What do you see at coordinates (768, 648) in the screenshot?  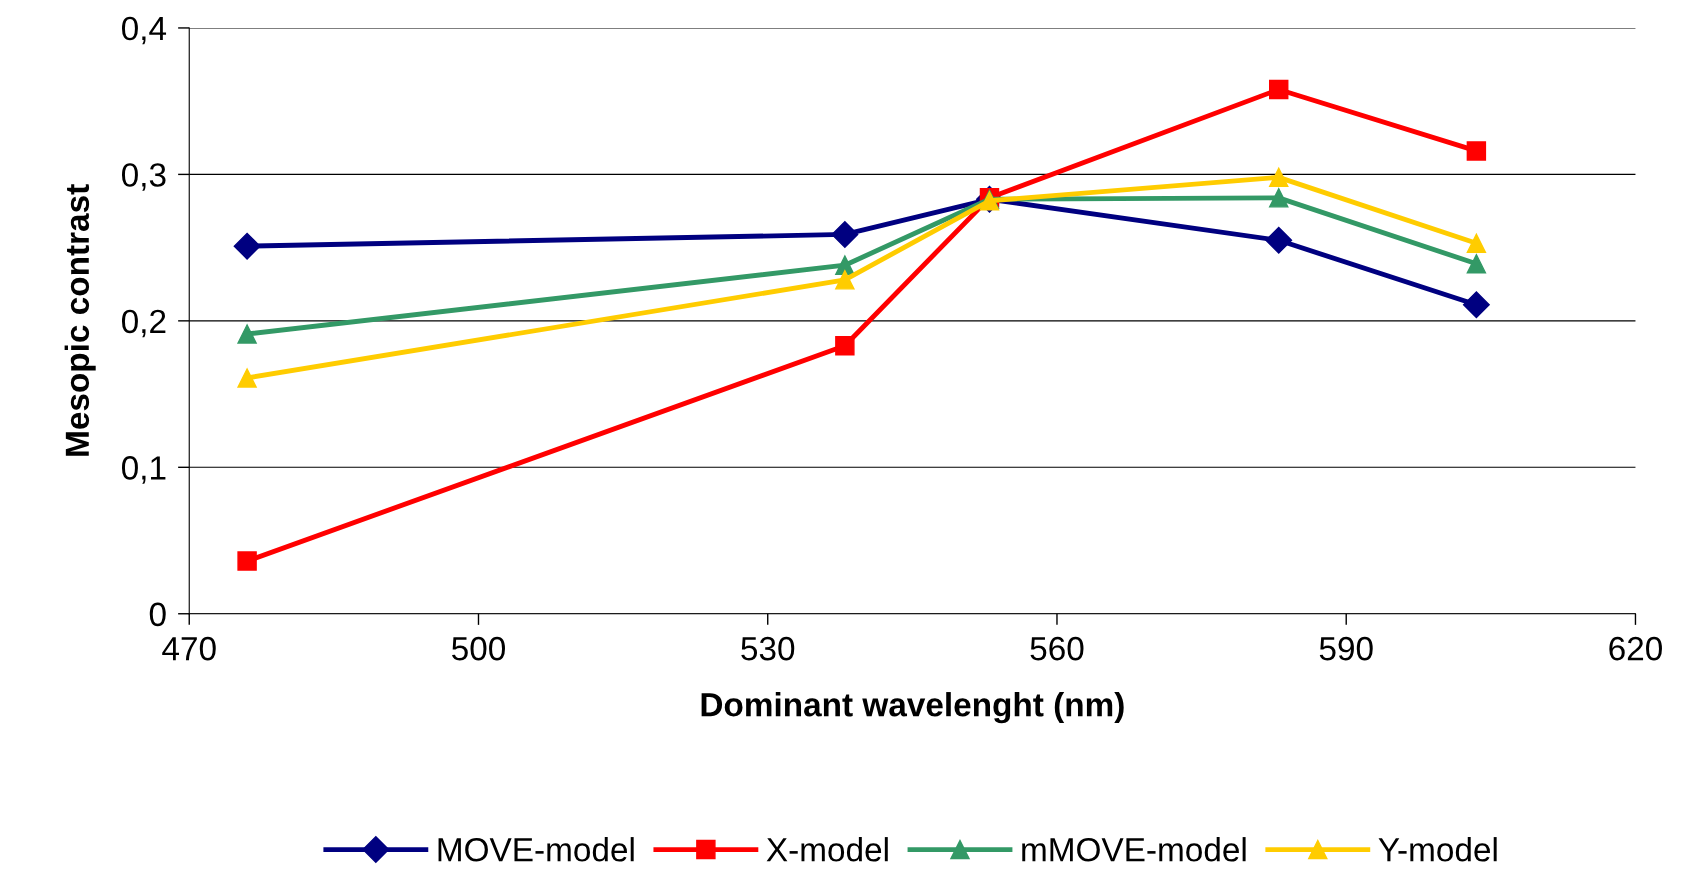 I see `x-tick-label: 530` at bounding box center [768, 648].